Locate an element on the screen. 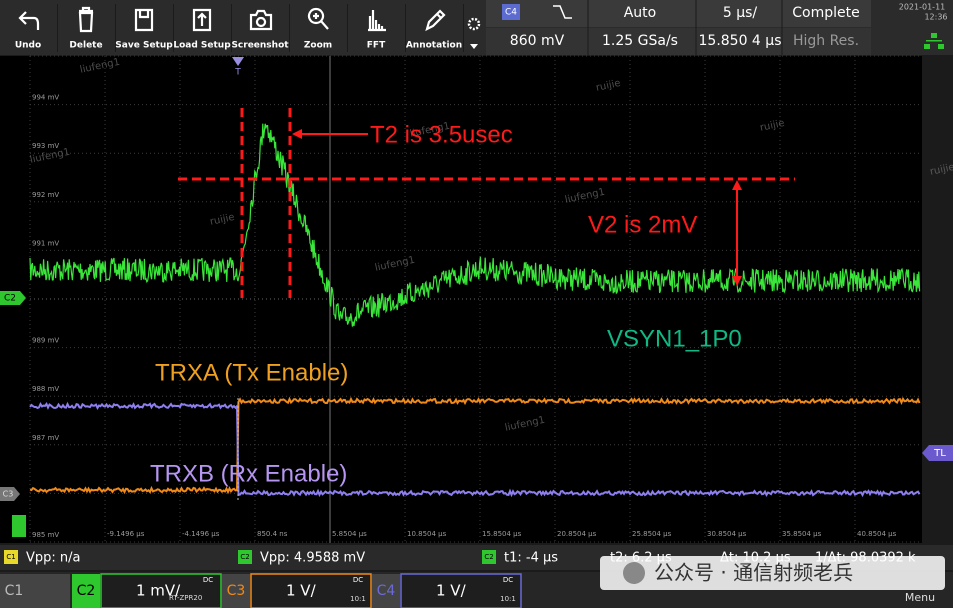  channel-name: C4 is located at coordinates (386, 591).